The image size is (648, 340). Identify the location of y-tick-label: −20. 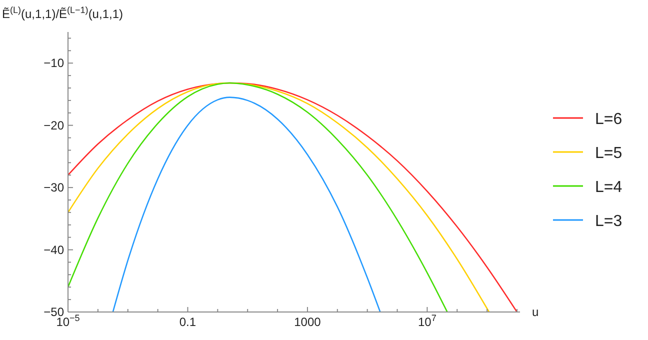
(54, 125).